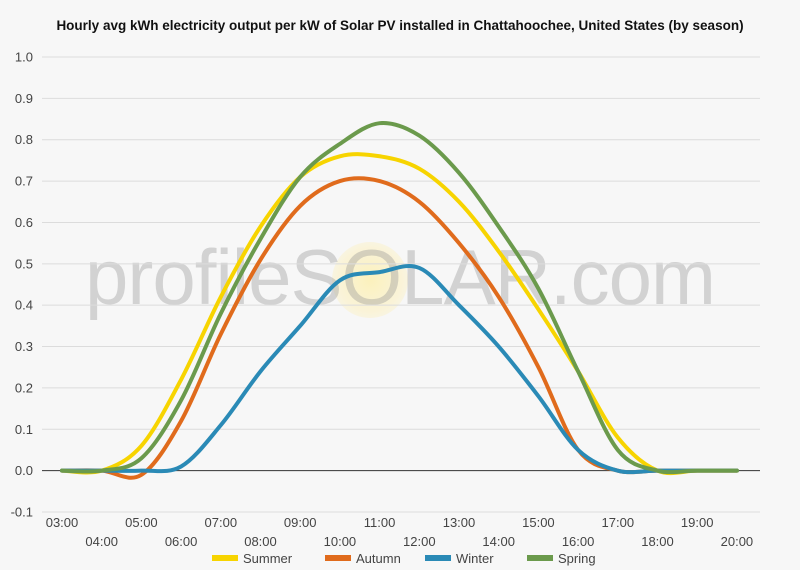  What do you see at coordinates (340, 541) in the screenshot?
I see `x-tick-label: 10:00` at bounding box center [340, 541].